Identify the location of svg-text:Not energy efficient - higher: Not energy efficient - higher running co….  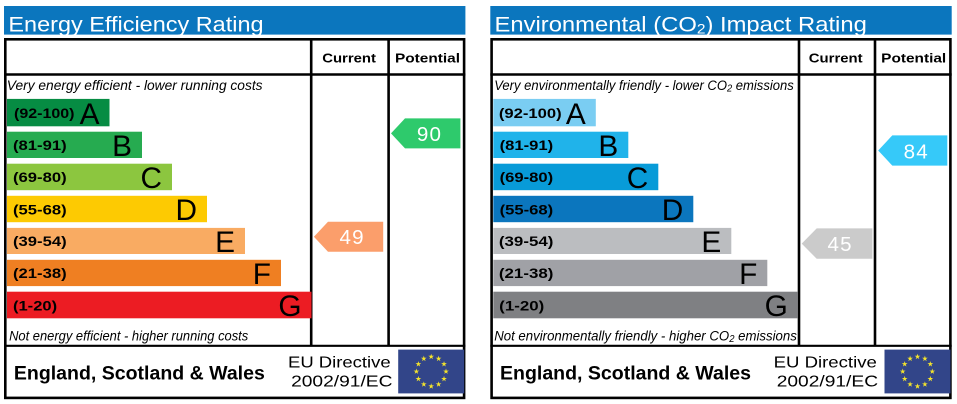
(128, 336).